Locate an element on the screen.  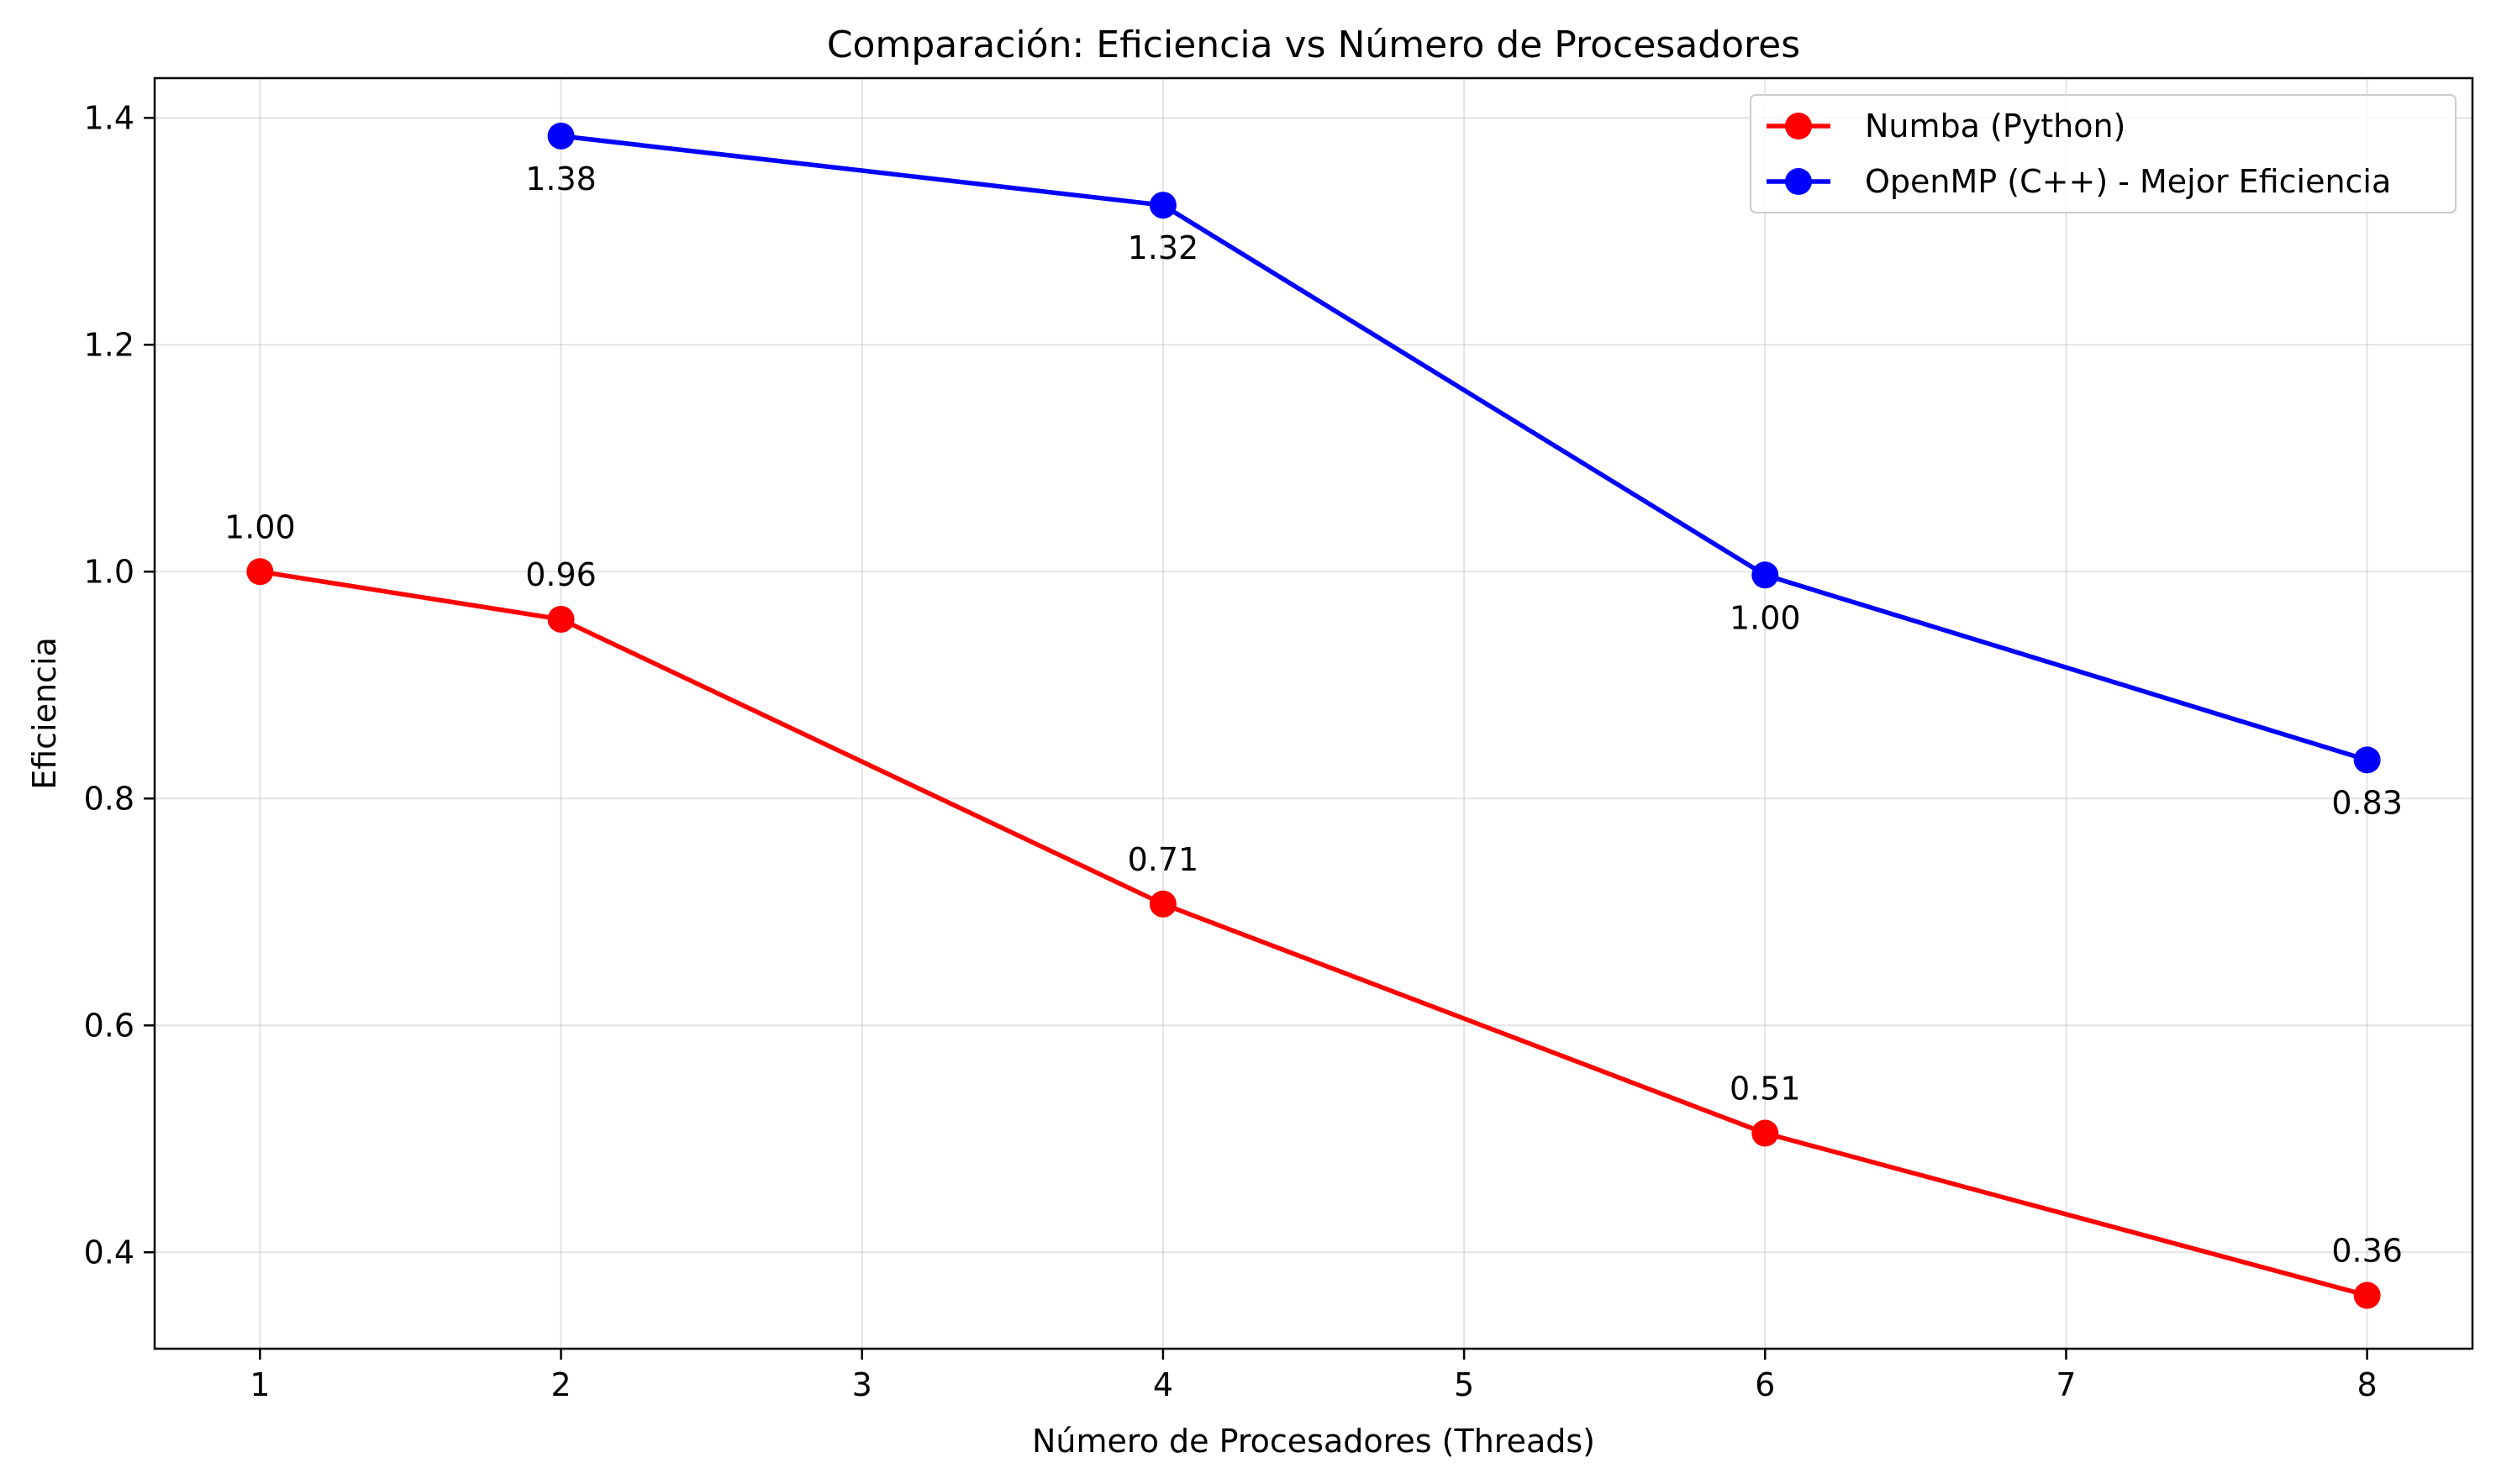
data-label: 0.51 is located at coordinates (1766, 1089).